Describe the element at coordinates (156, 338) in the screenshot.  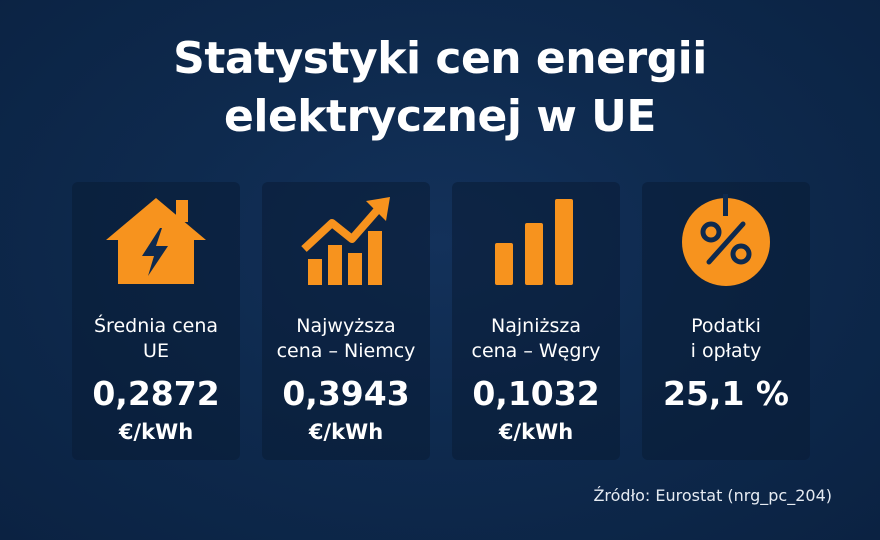
I see `card-label: Średnia cena UE` at that location.